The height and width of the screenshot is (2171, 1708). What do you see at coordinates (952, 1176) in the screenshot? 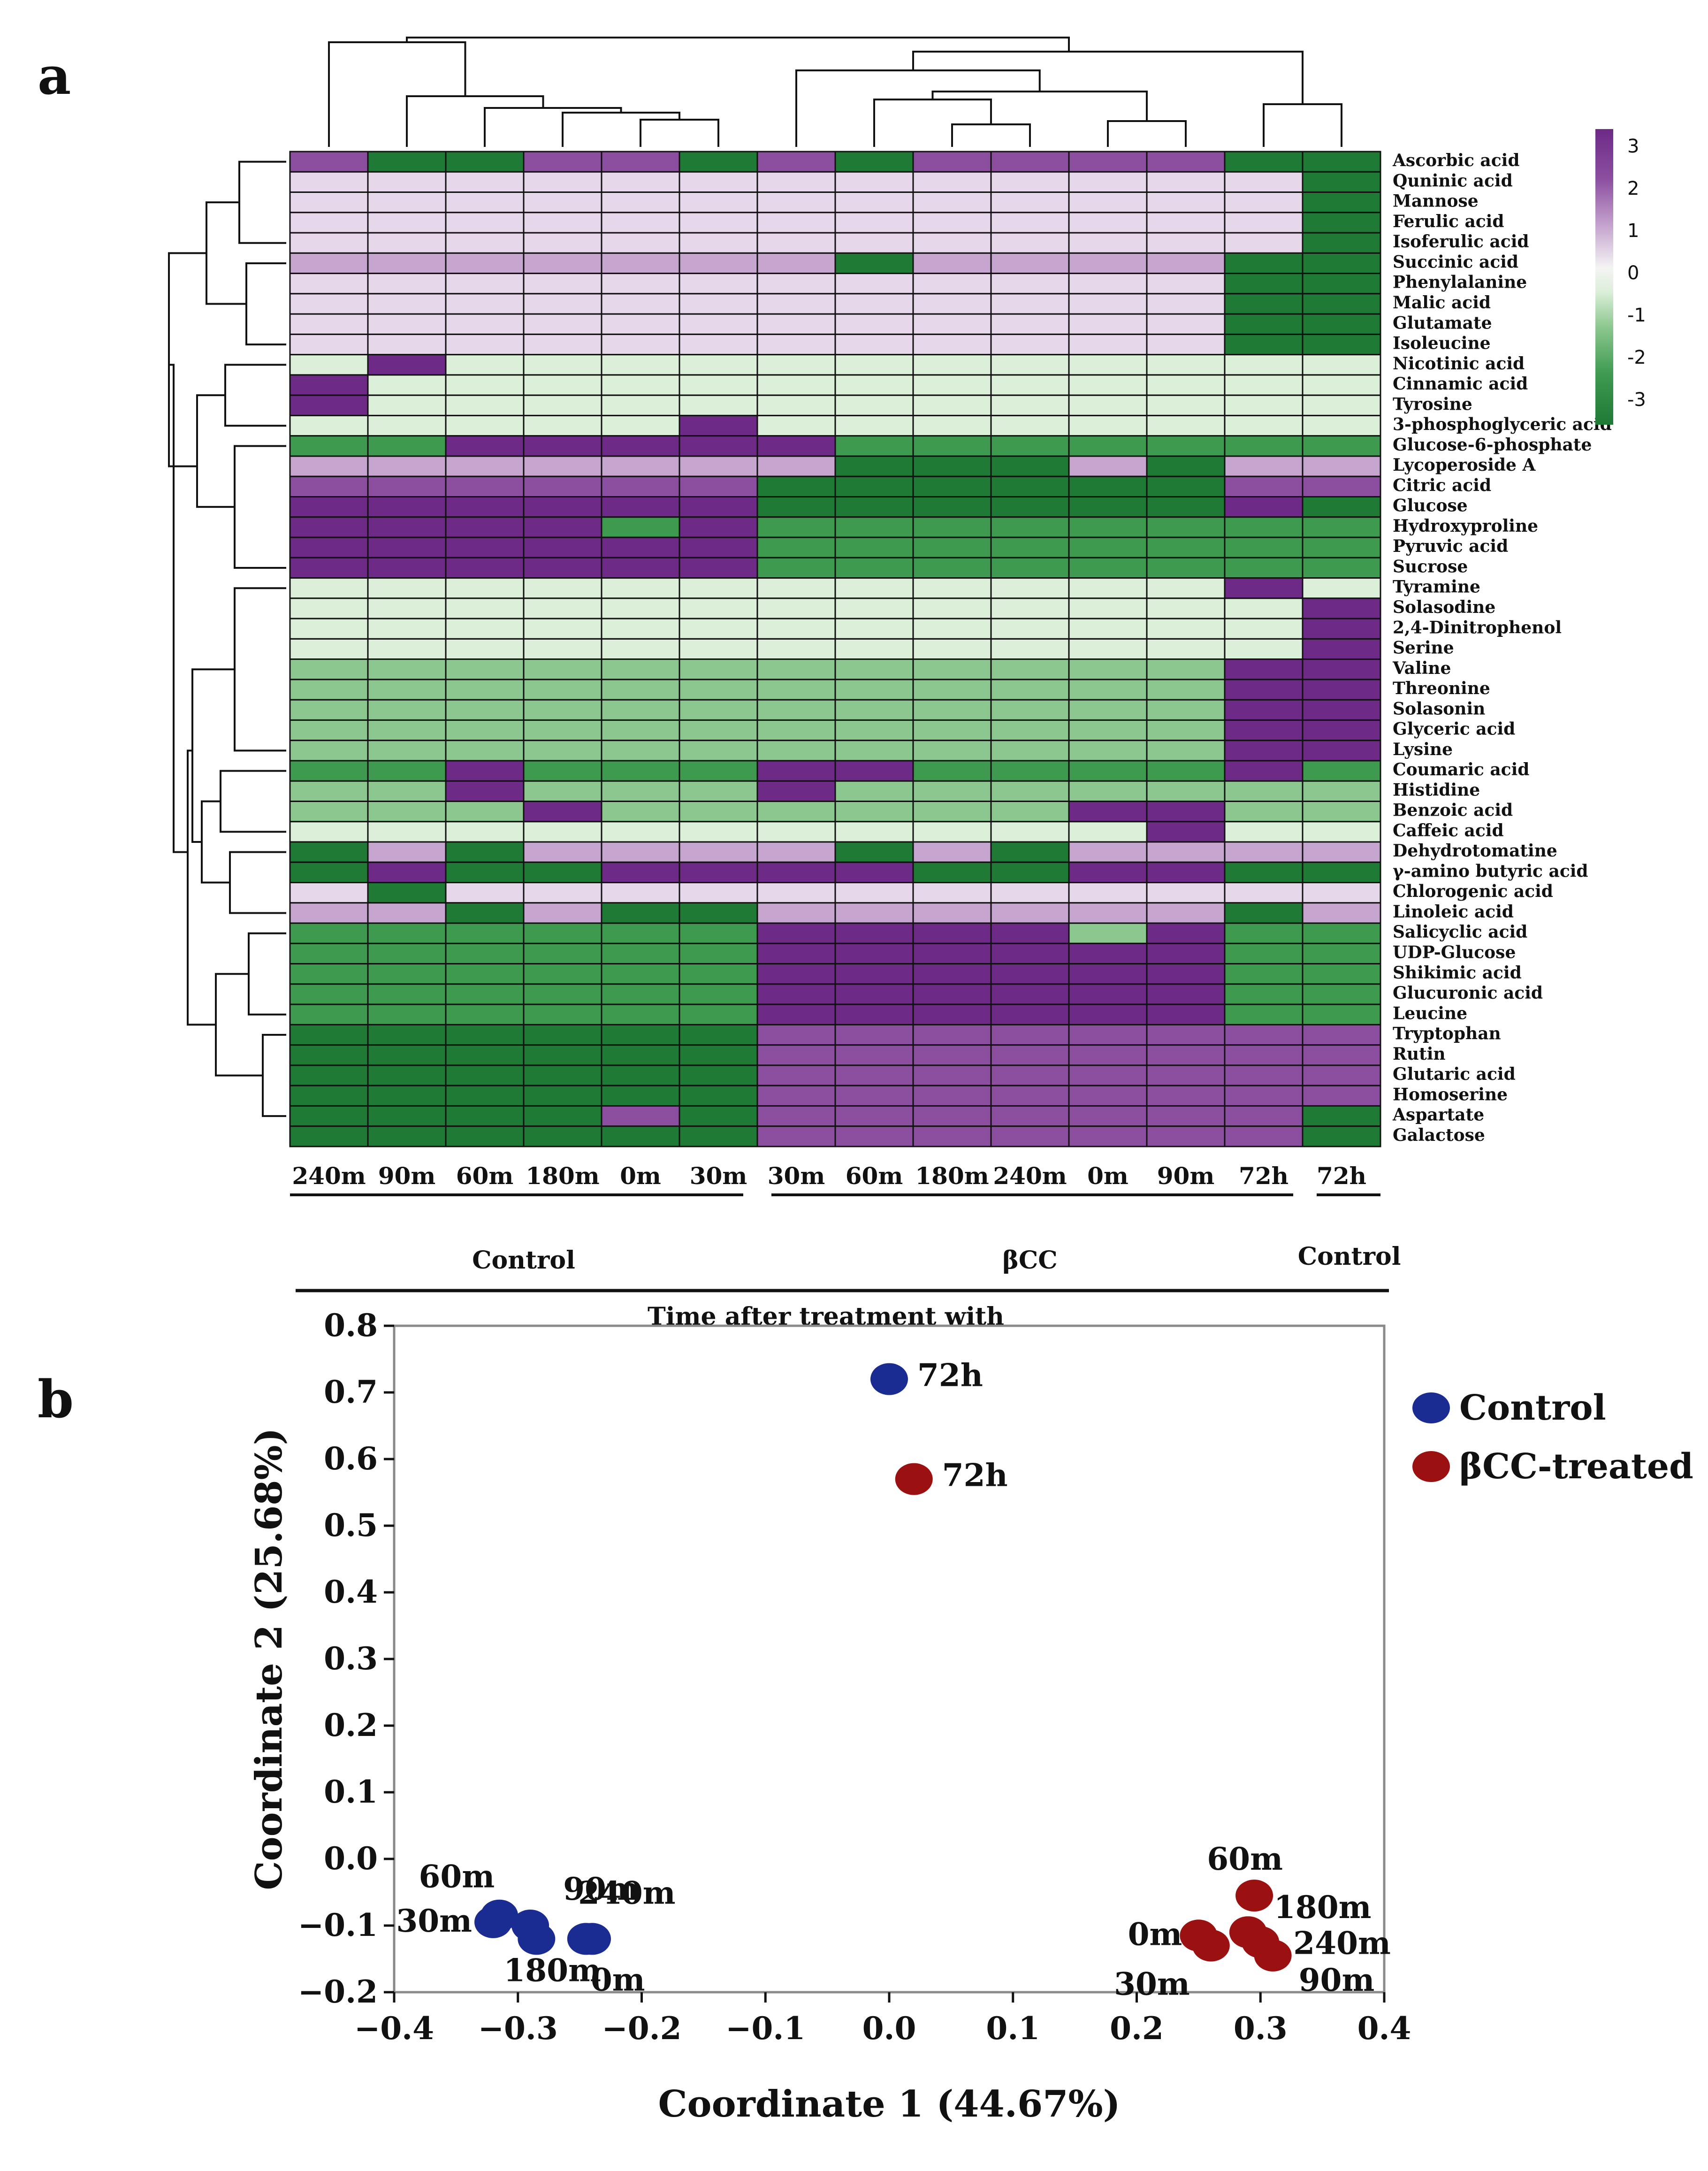
I see `column-label: 180m` at bounding box center [952, 1176].